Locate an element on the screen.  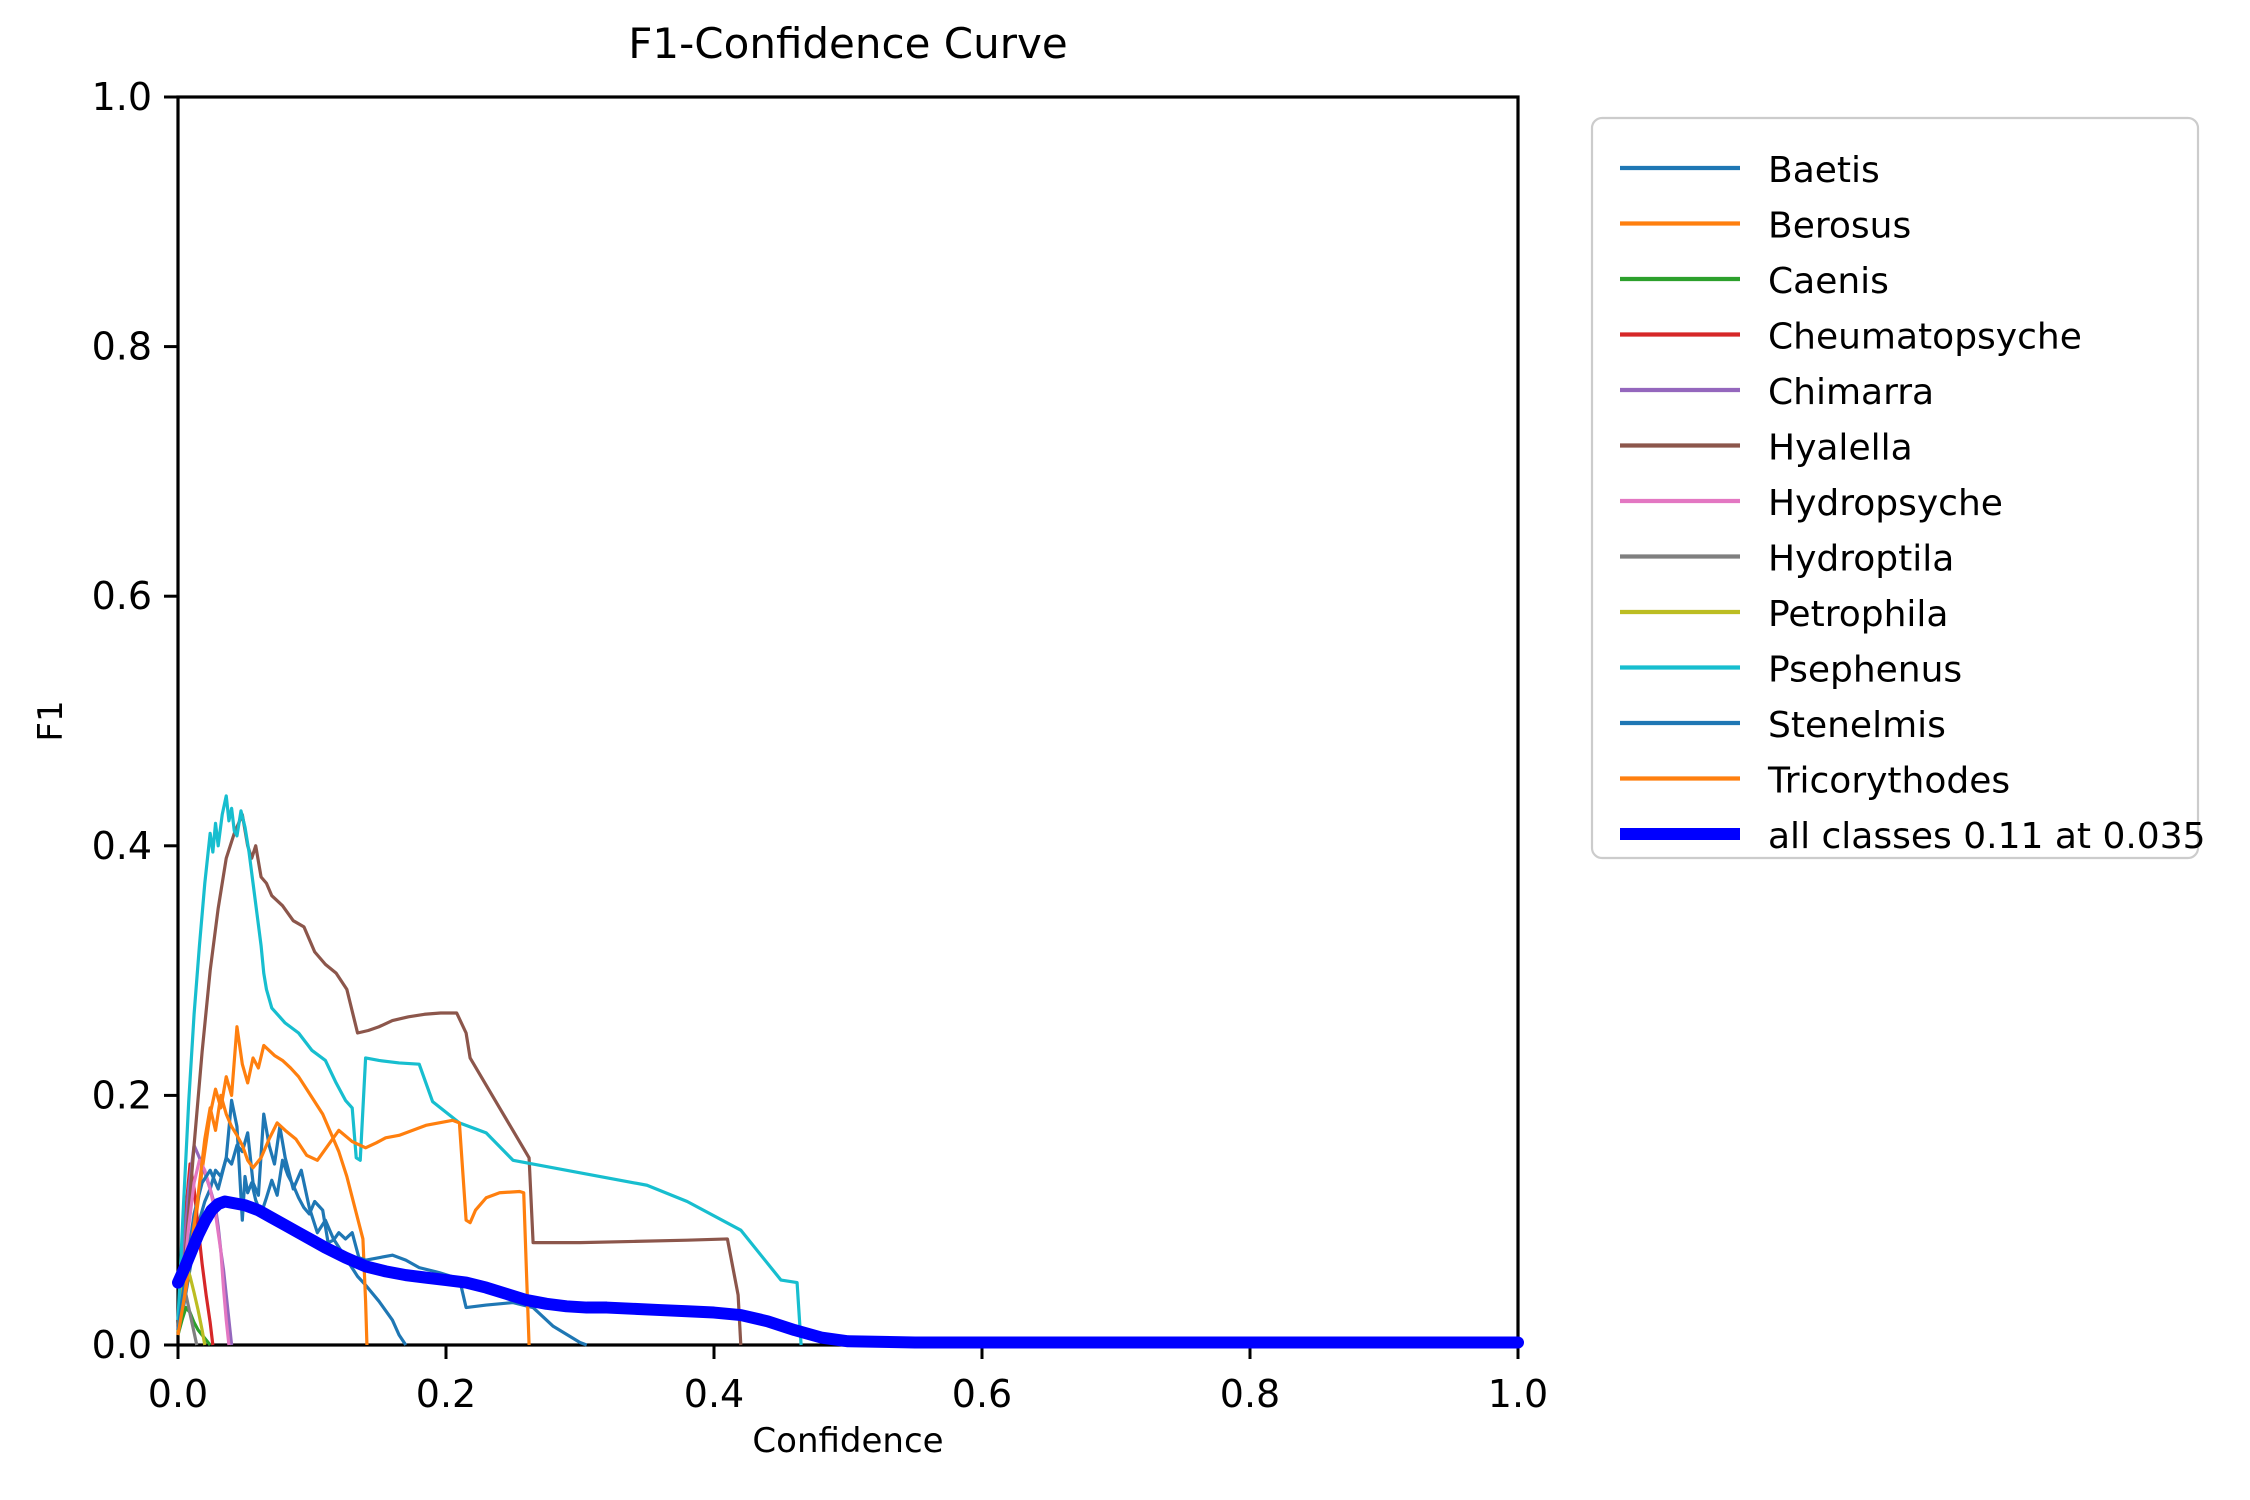
legend-label: Hyalella is located at coordinates (1840, 448).